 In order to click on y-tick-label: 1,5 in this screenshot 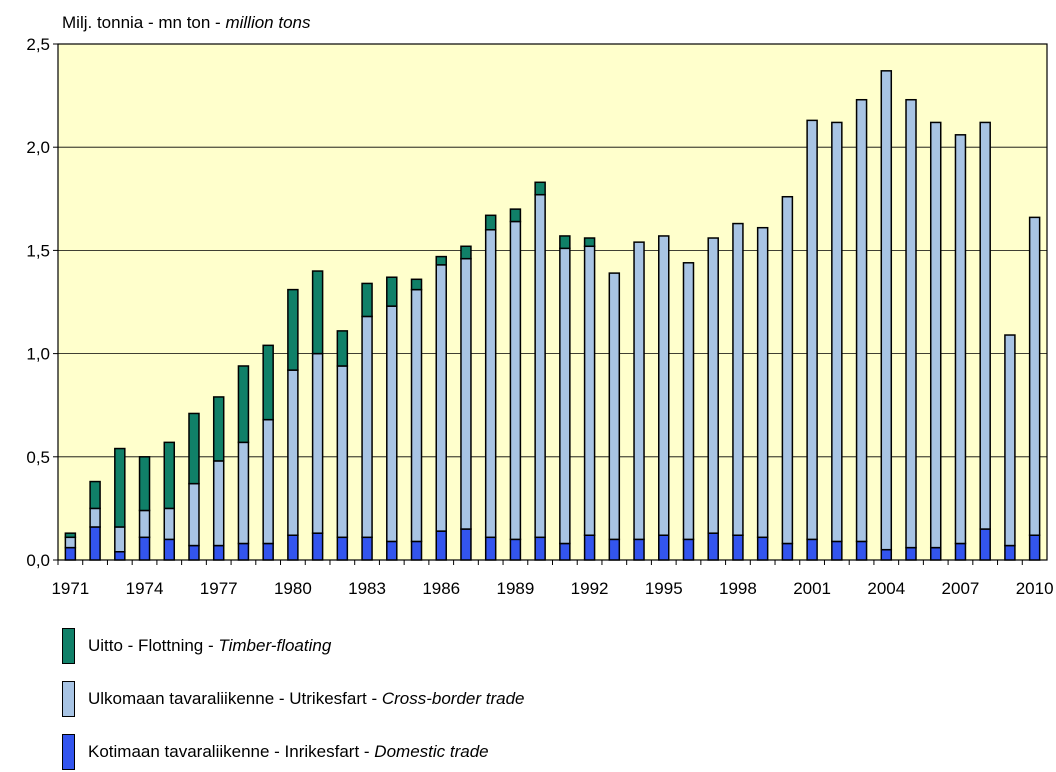, I will do `click(38, 250)`.